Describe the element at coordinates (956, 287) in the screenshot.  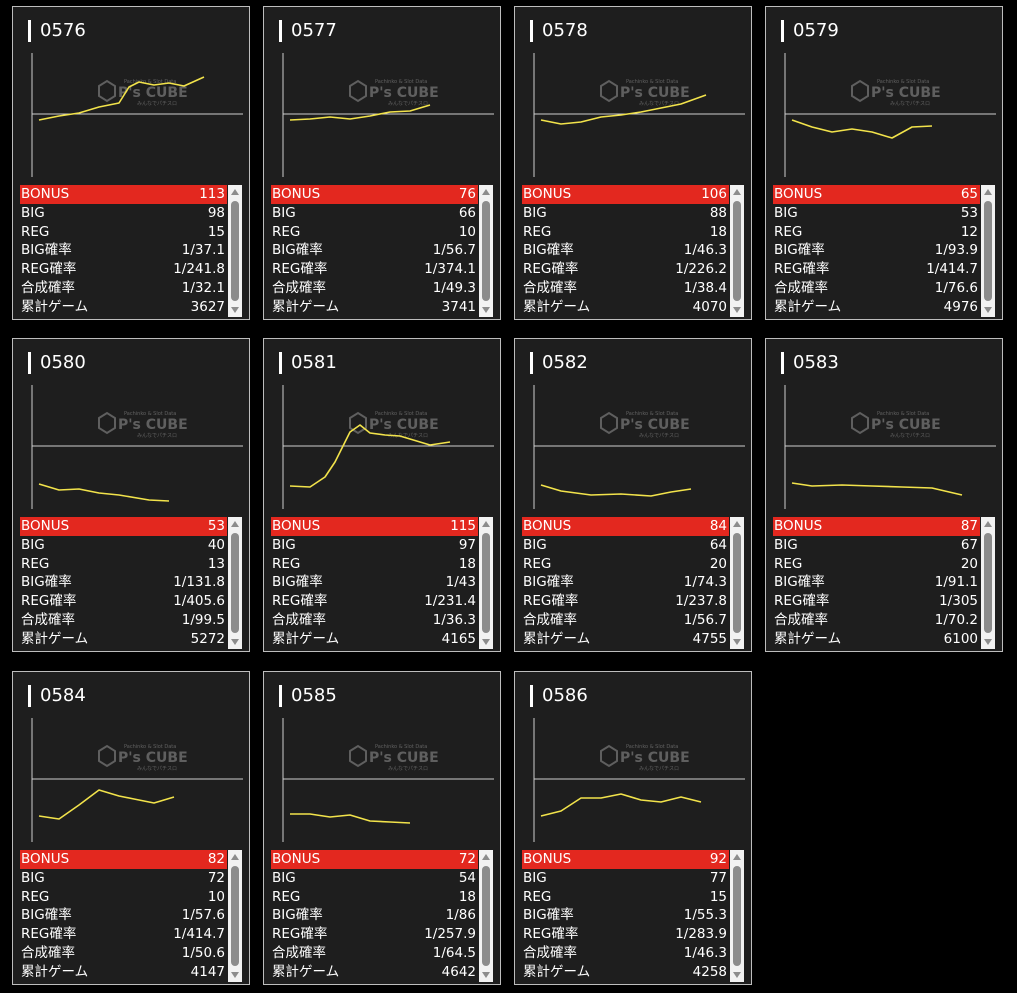
I see `total-rate-value: 1/76.6` at that location.